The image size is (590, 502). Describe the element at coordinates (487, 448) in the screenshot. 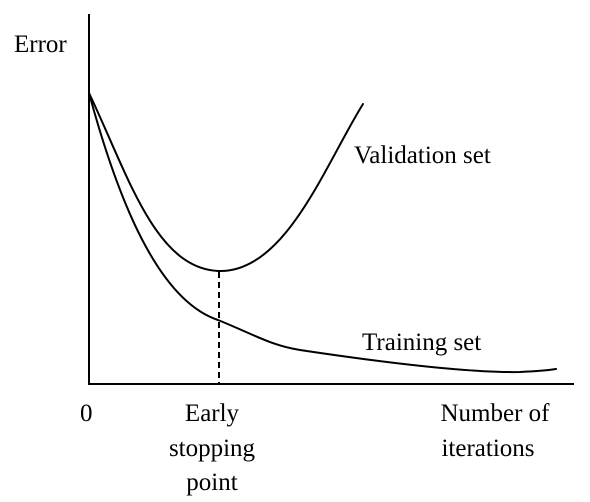

I see `x-axis-label-line-2: iterations` at that location.